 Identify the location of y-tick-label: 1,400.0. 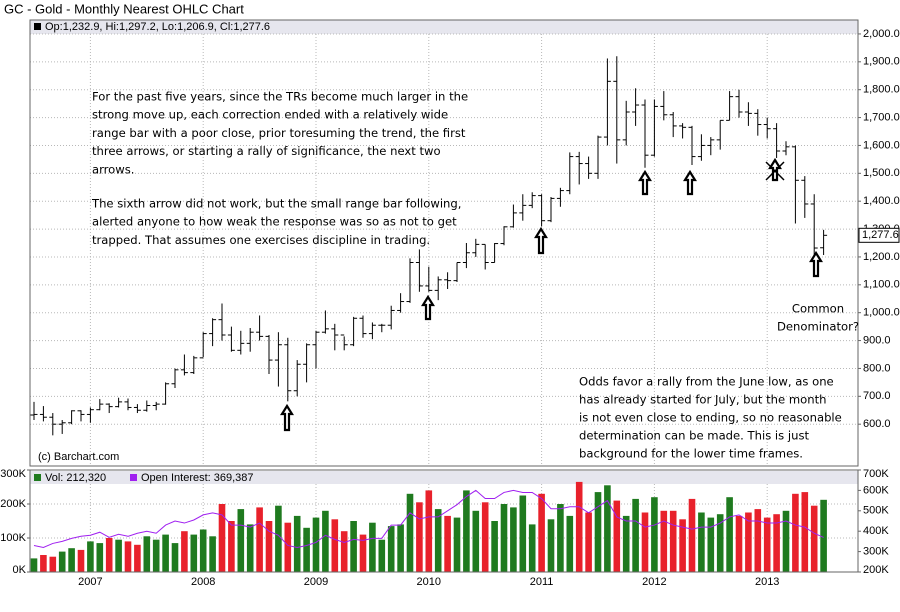
(881, 201).